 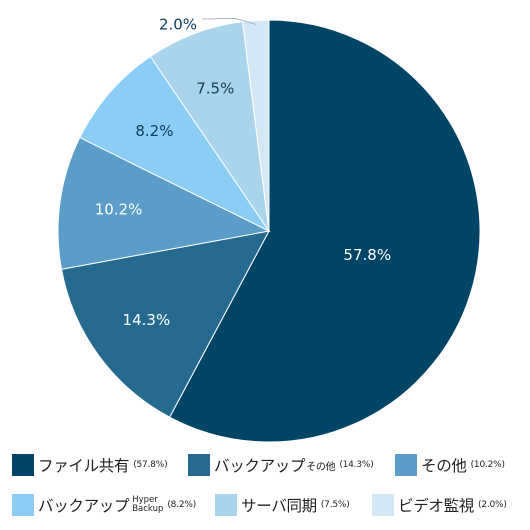 I want to click on legend-item-server-sync: サーバ同期 (7.5%), so click(x=282, y=505).